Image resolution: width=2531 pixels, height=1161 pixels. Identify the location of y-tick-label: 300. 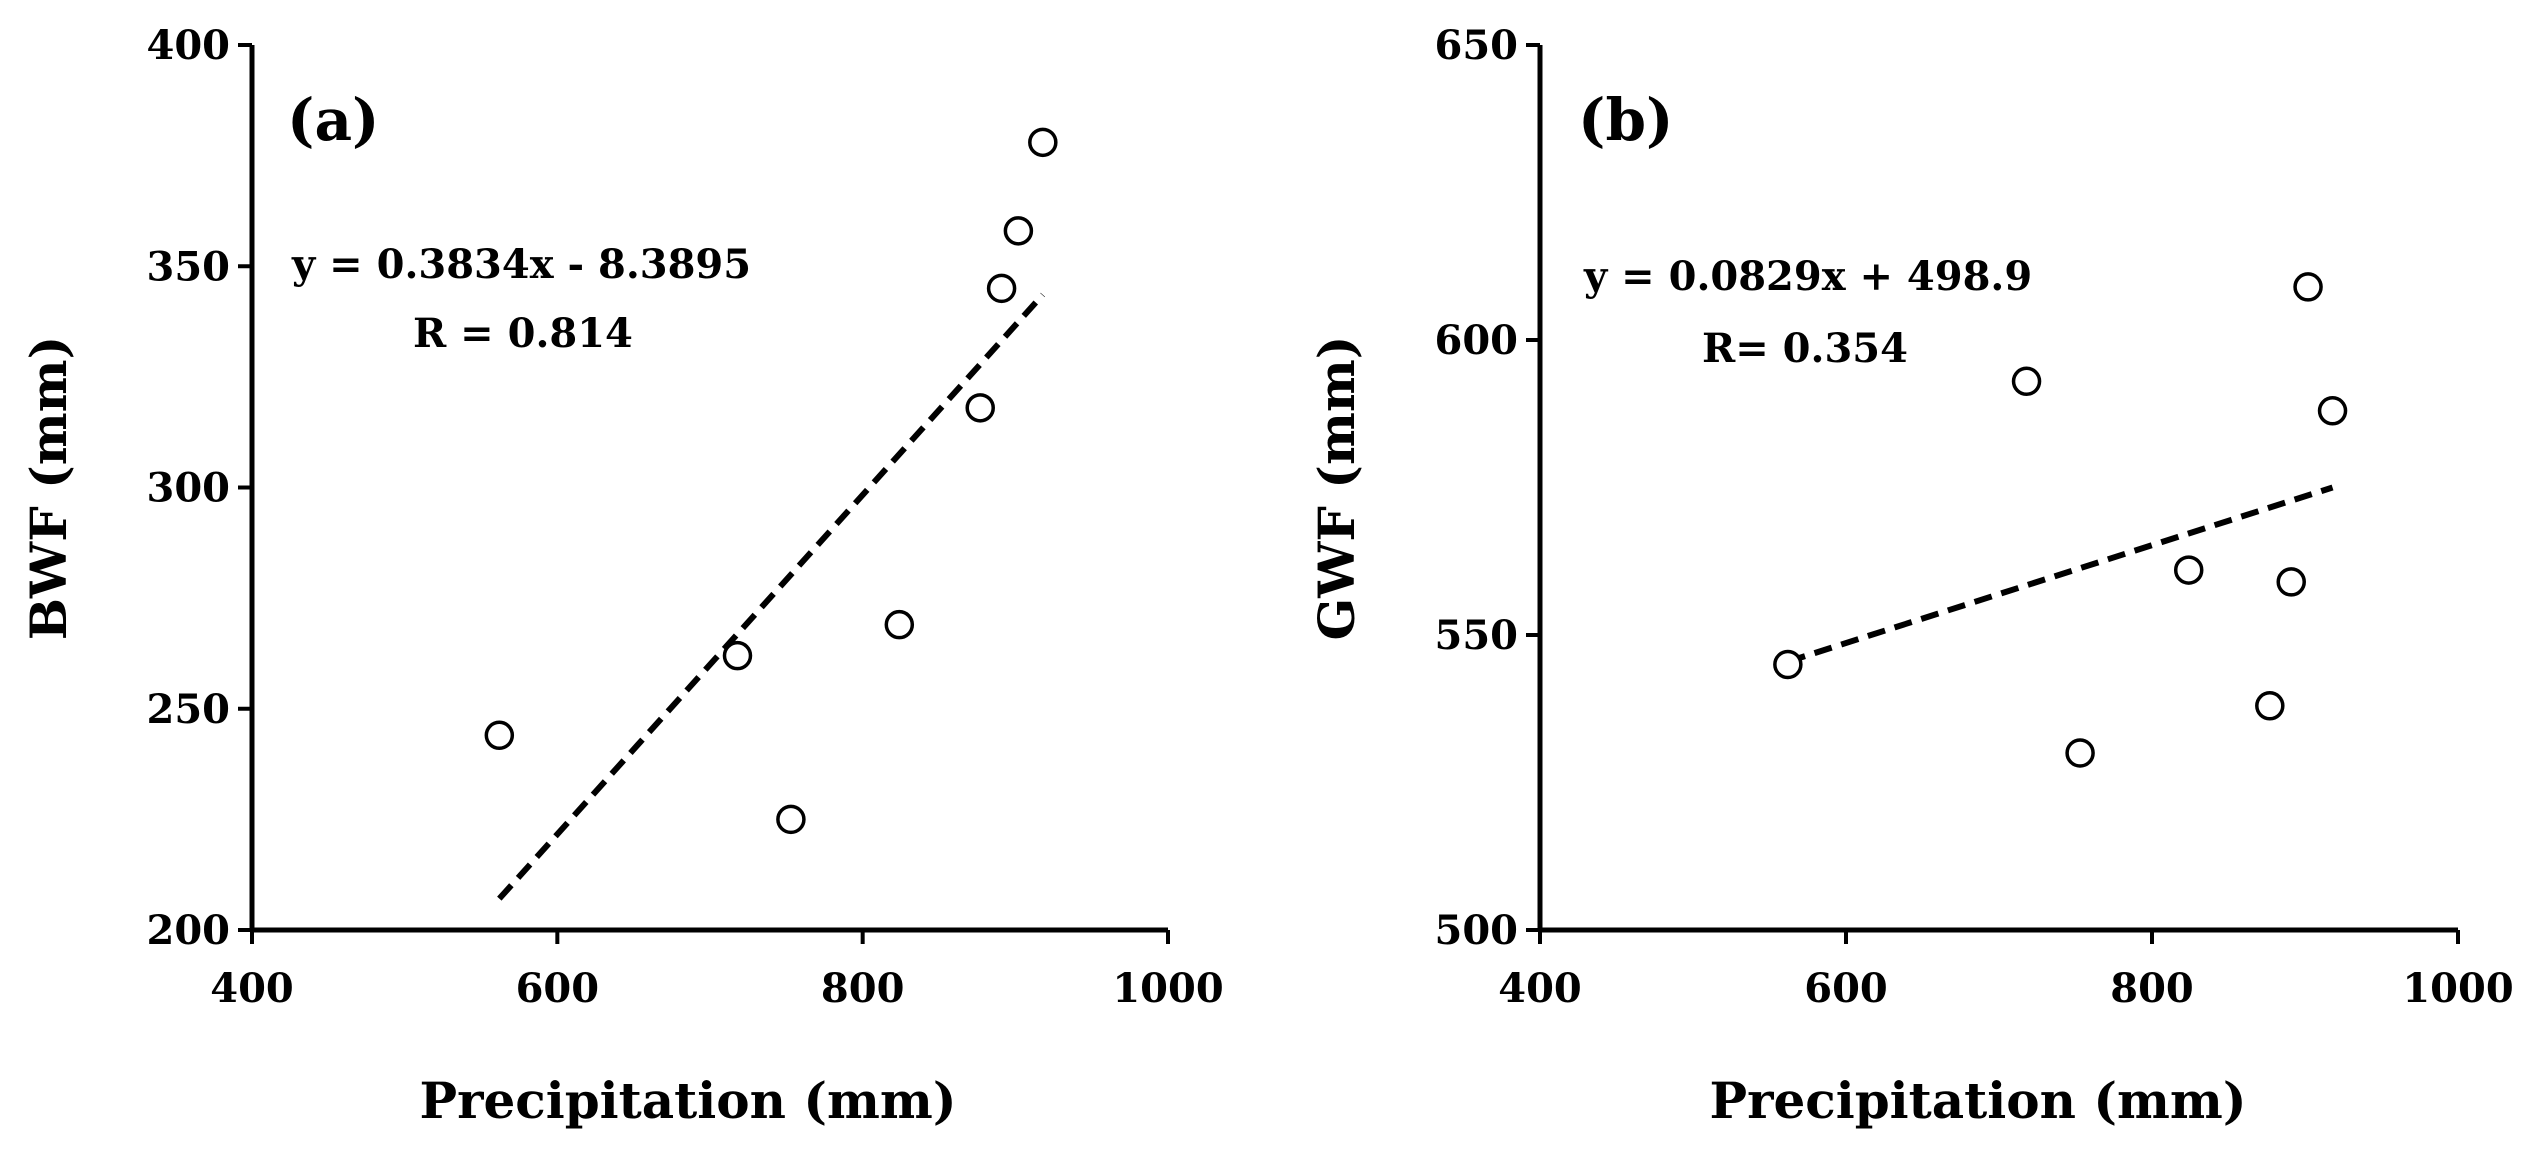
(189, 488).